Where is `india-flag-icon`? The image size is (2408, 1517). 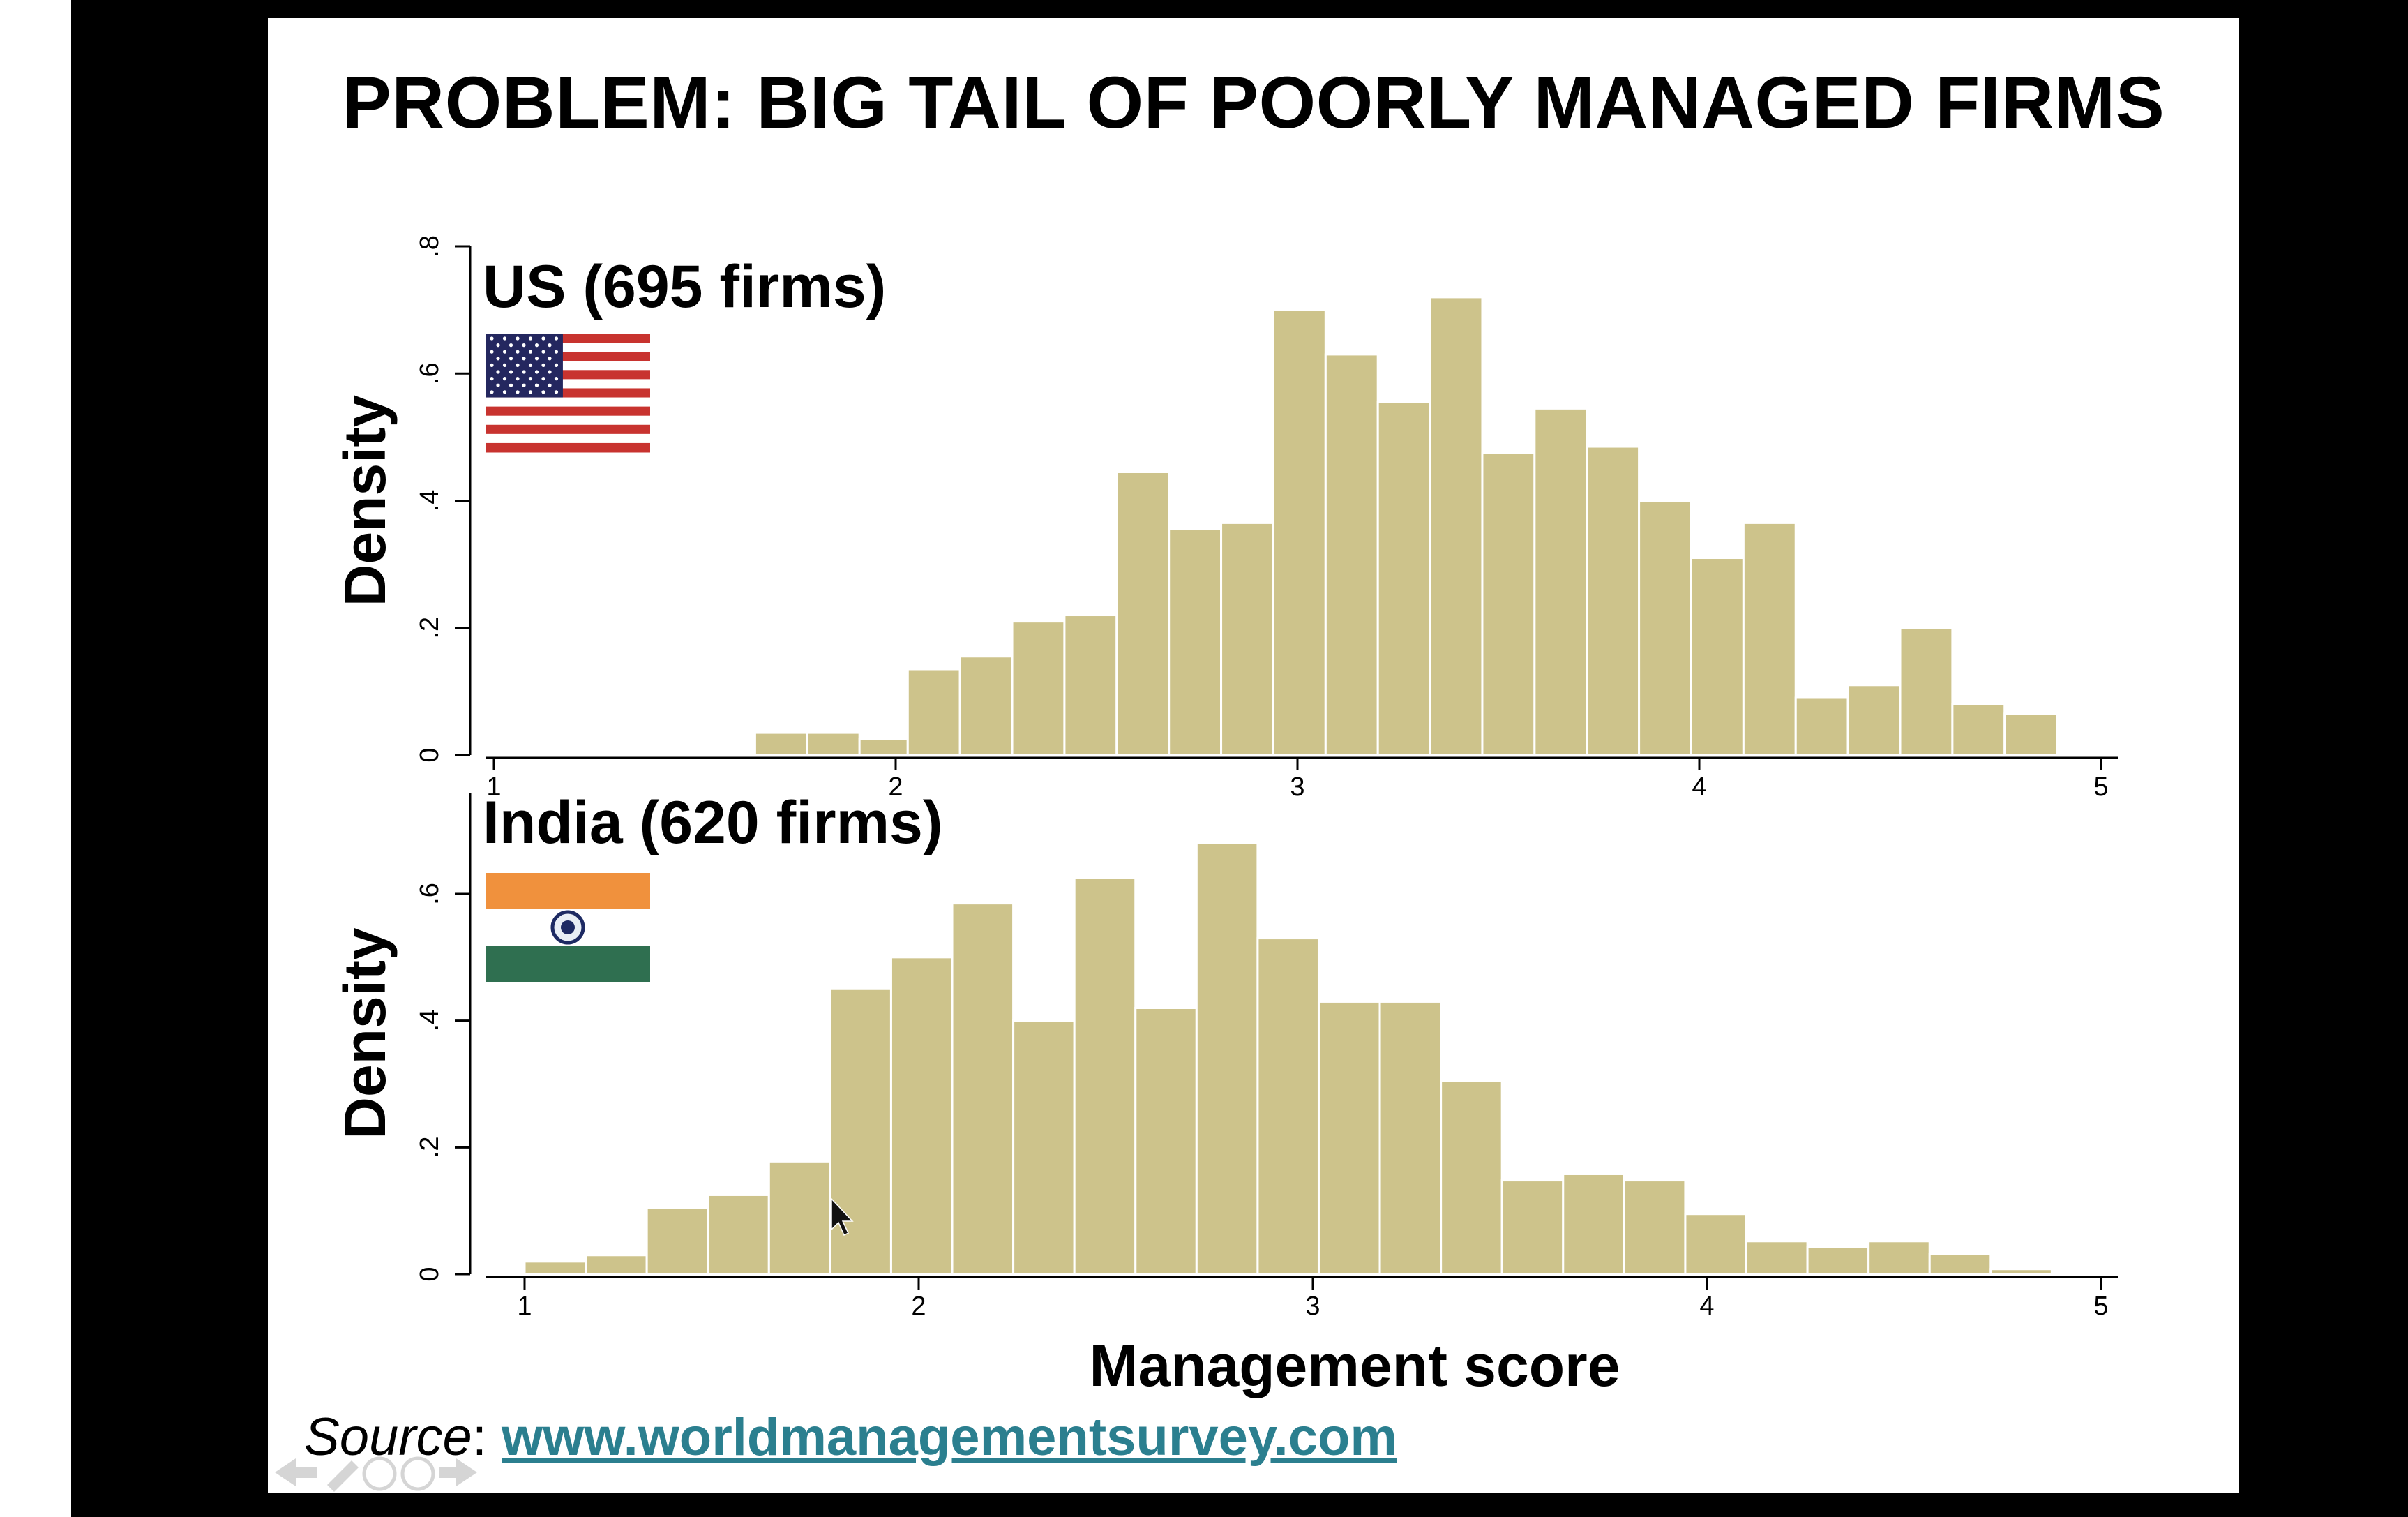
india-flag-icon is located at coordinates (568, 927).